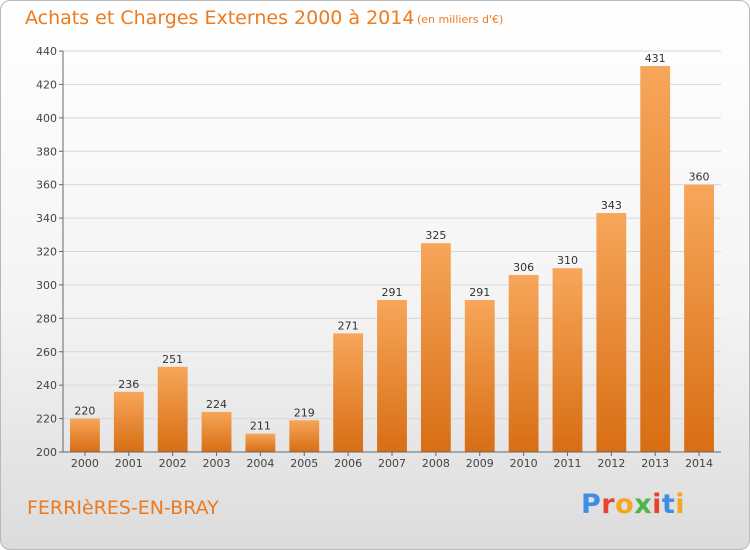  Describe the element at coordinates (611, 205) in the screenshot. I see `value-label: 343` at that location.